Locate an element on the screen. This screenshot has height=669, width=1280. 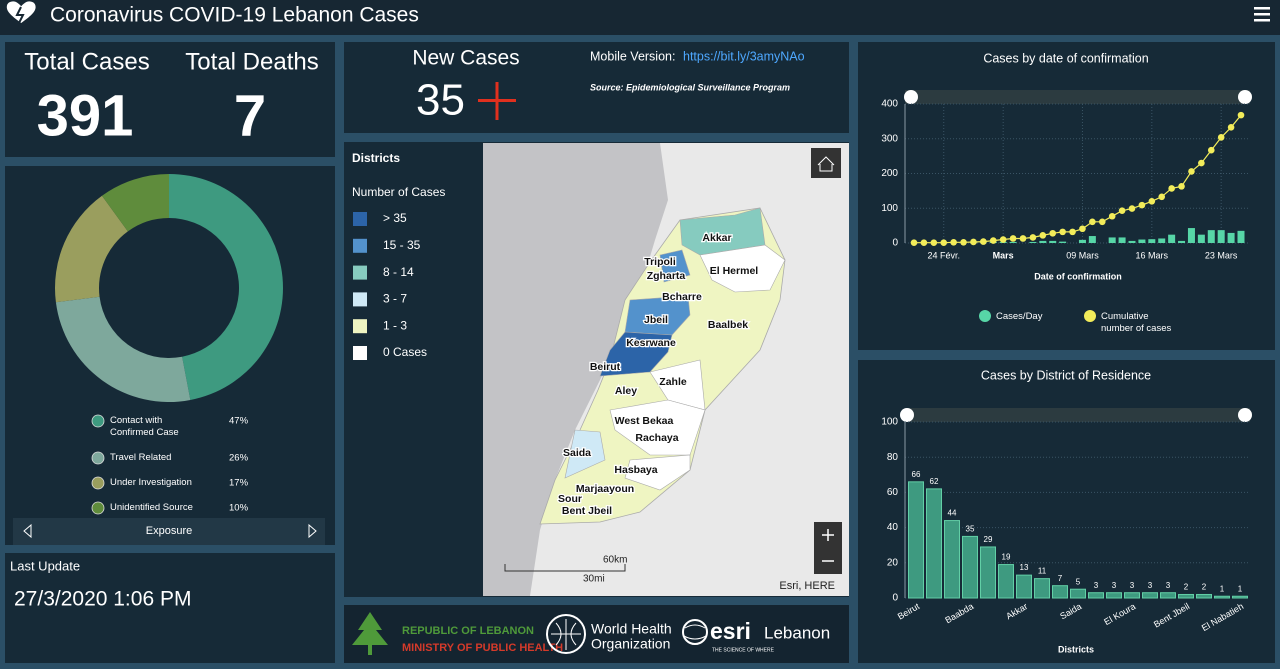
esri-logo: esri is located at coordinates (730, 631).